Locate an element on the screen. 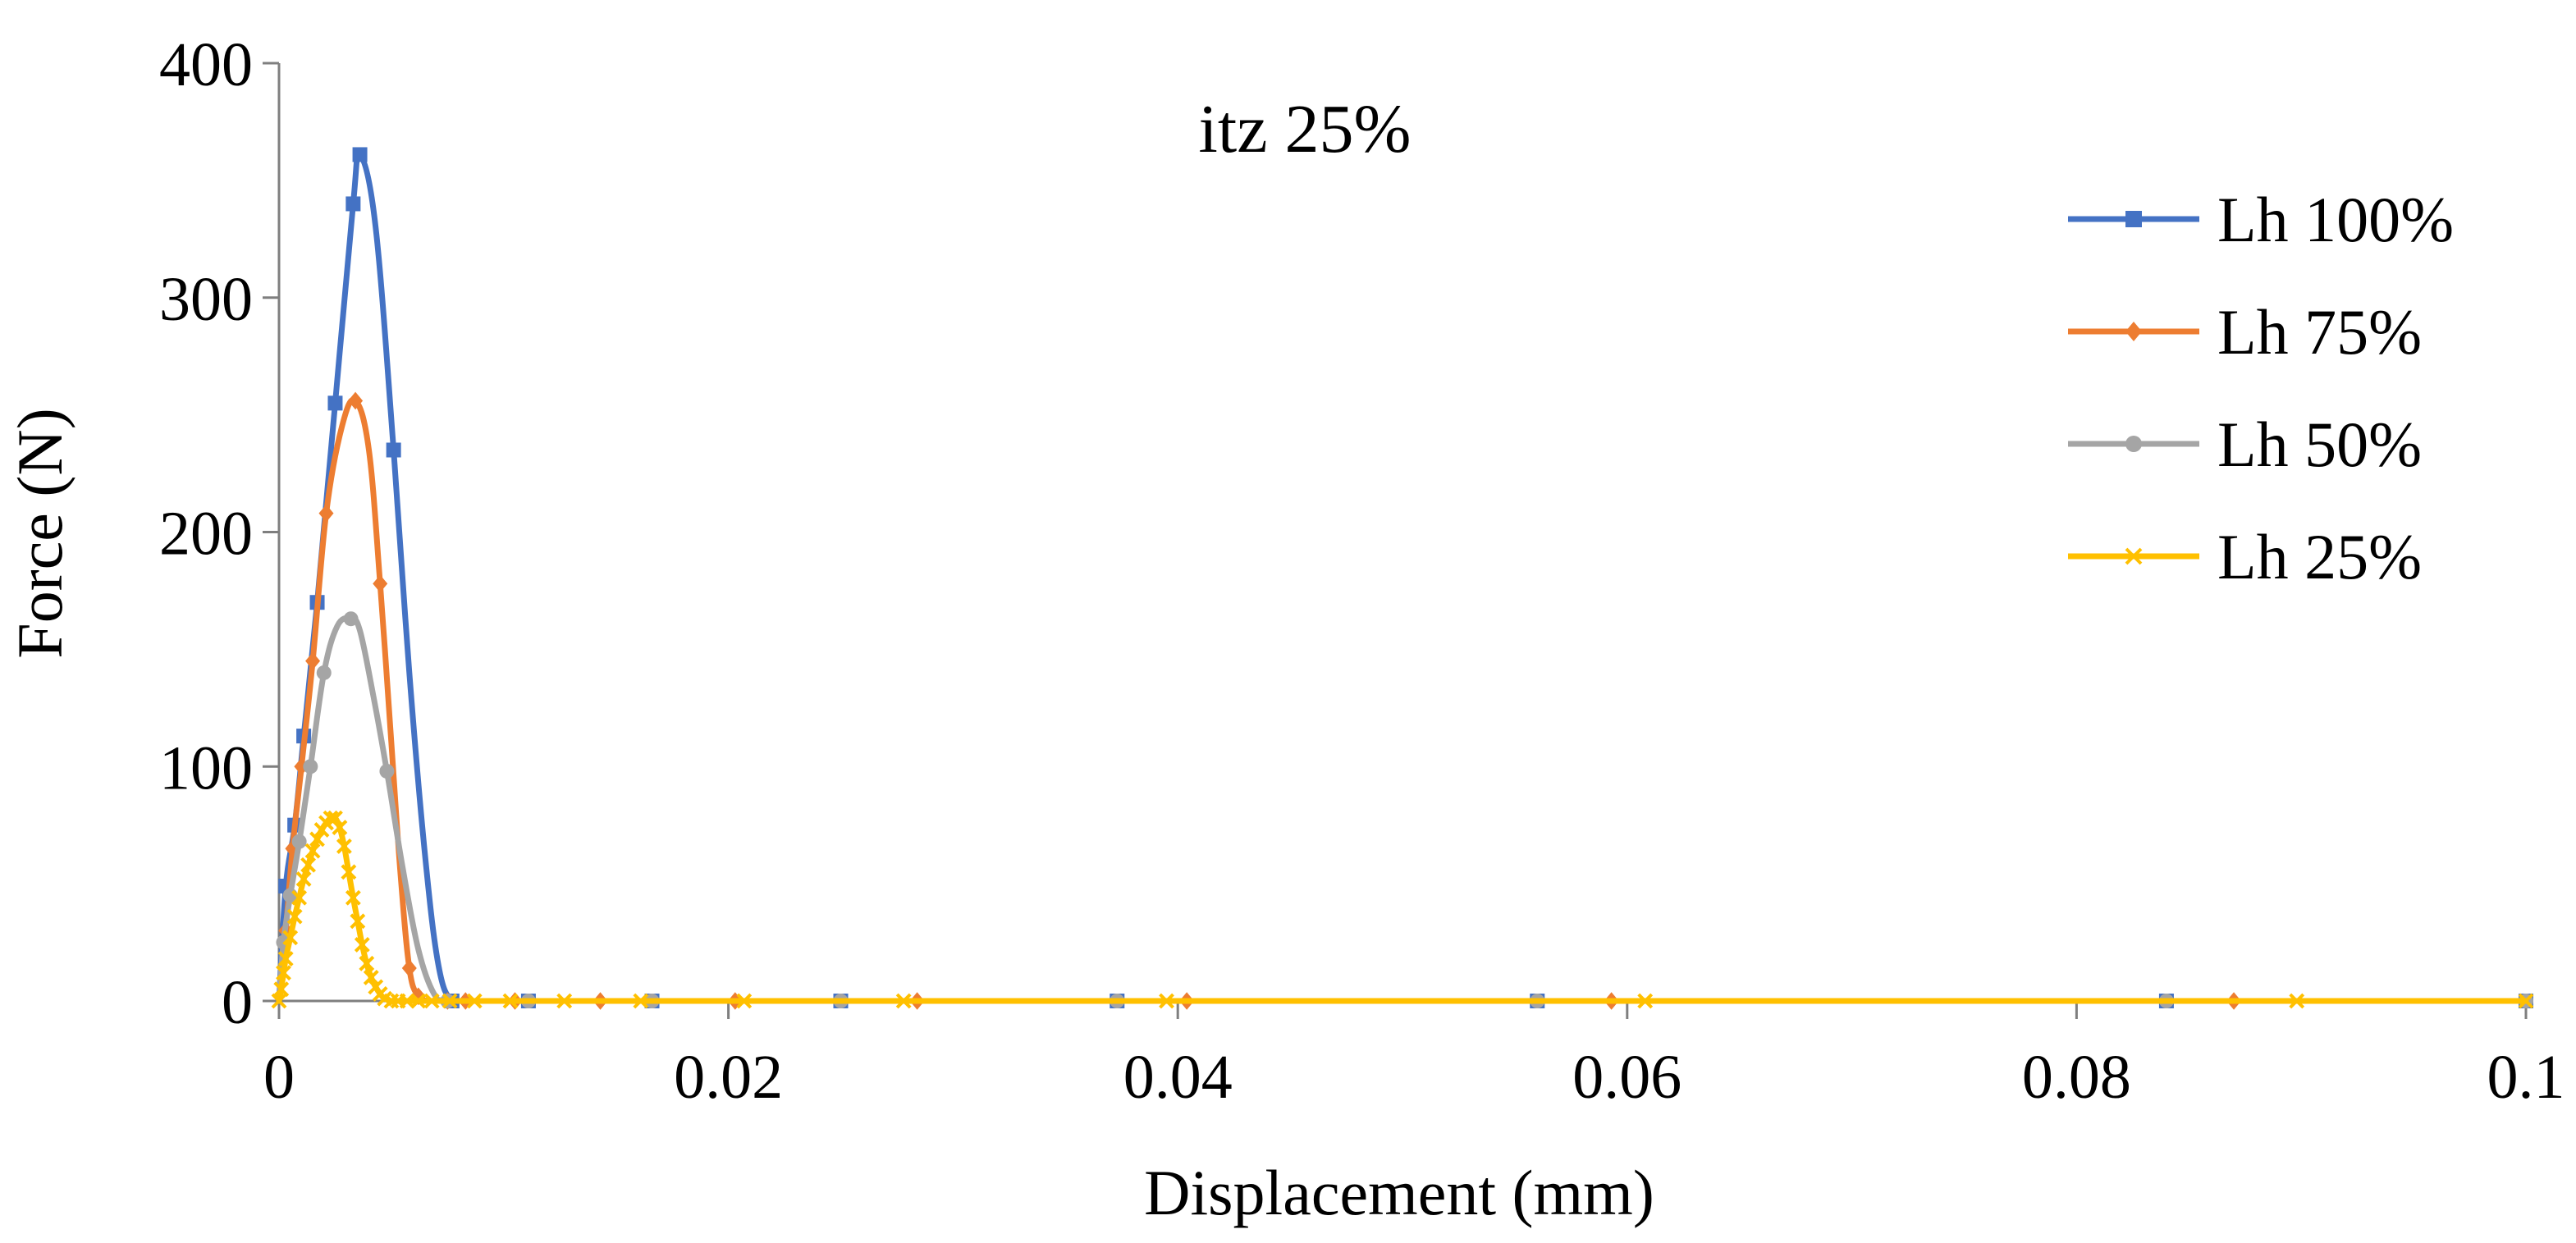  legend: Lh 100% Lh 75% Lh 50% Lh 25% is located at coordinates (2261, 388).